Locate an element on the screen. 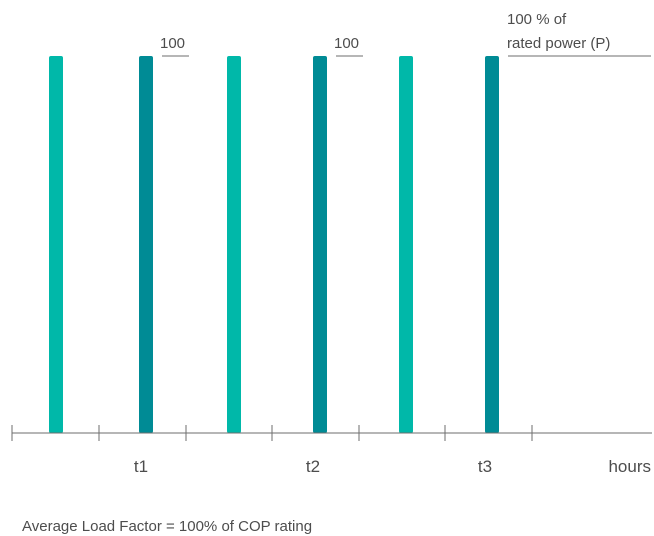 Image resolution: width=654 pixels, height=536 pixels. x-axis-label: hours is located at coordinates (629, 466).